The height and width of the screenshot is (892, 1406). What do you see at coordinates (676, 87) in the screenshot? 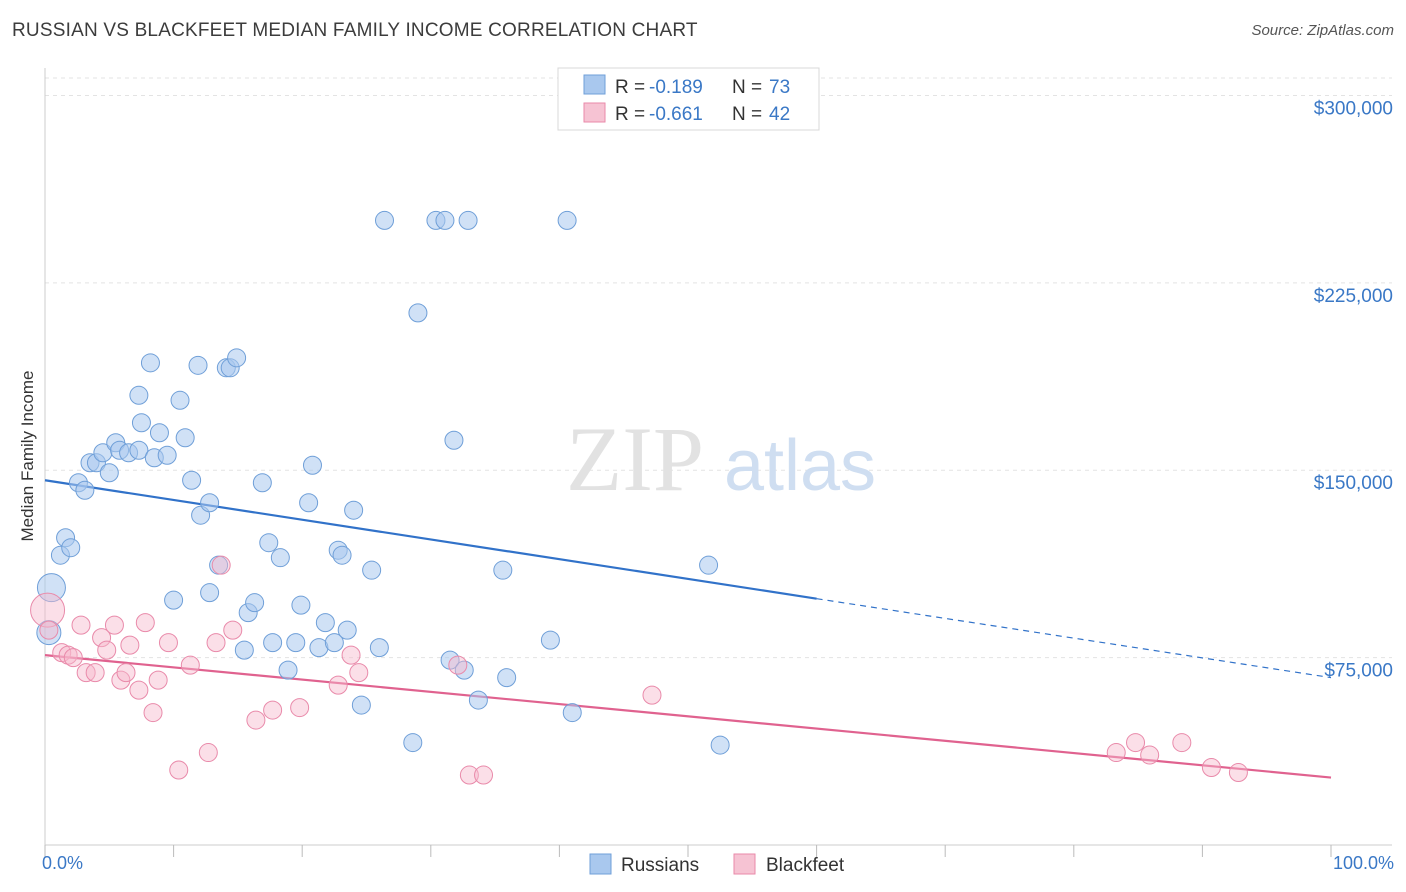
I see `legend-r-value: -0.189` at bounding box center [676, 87].